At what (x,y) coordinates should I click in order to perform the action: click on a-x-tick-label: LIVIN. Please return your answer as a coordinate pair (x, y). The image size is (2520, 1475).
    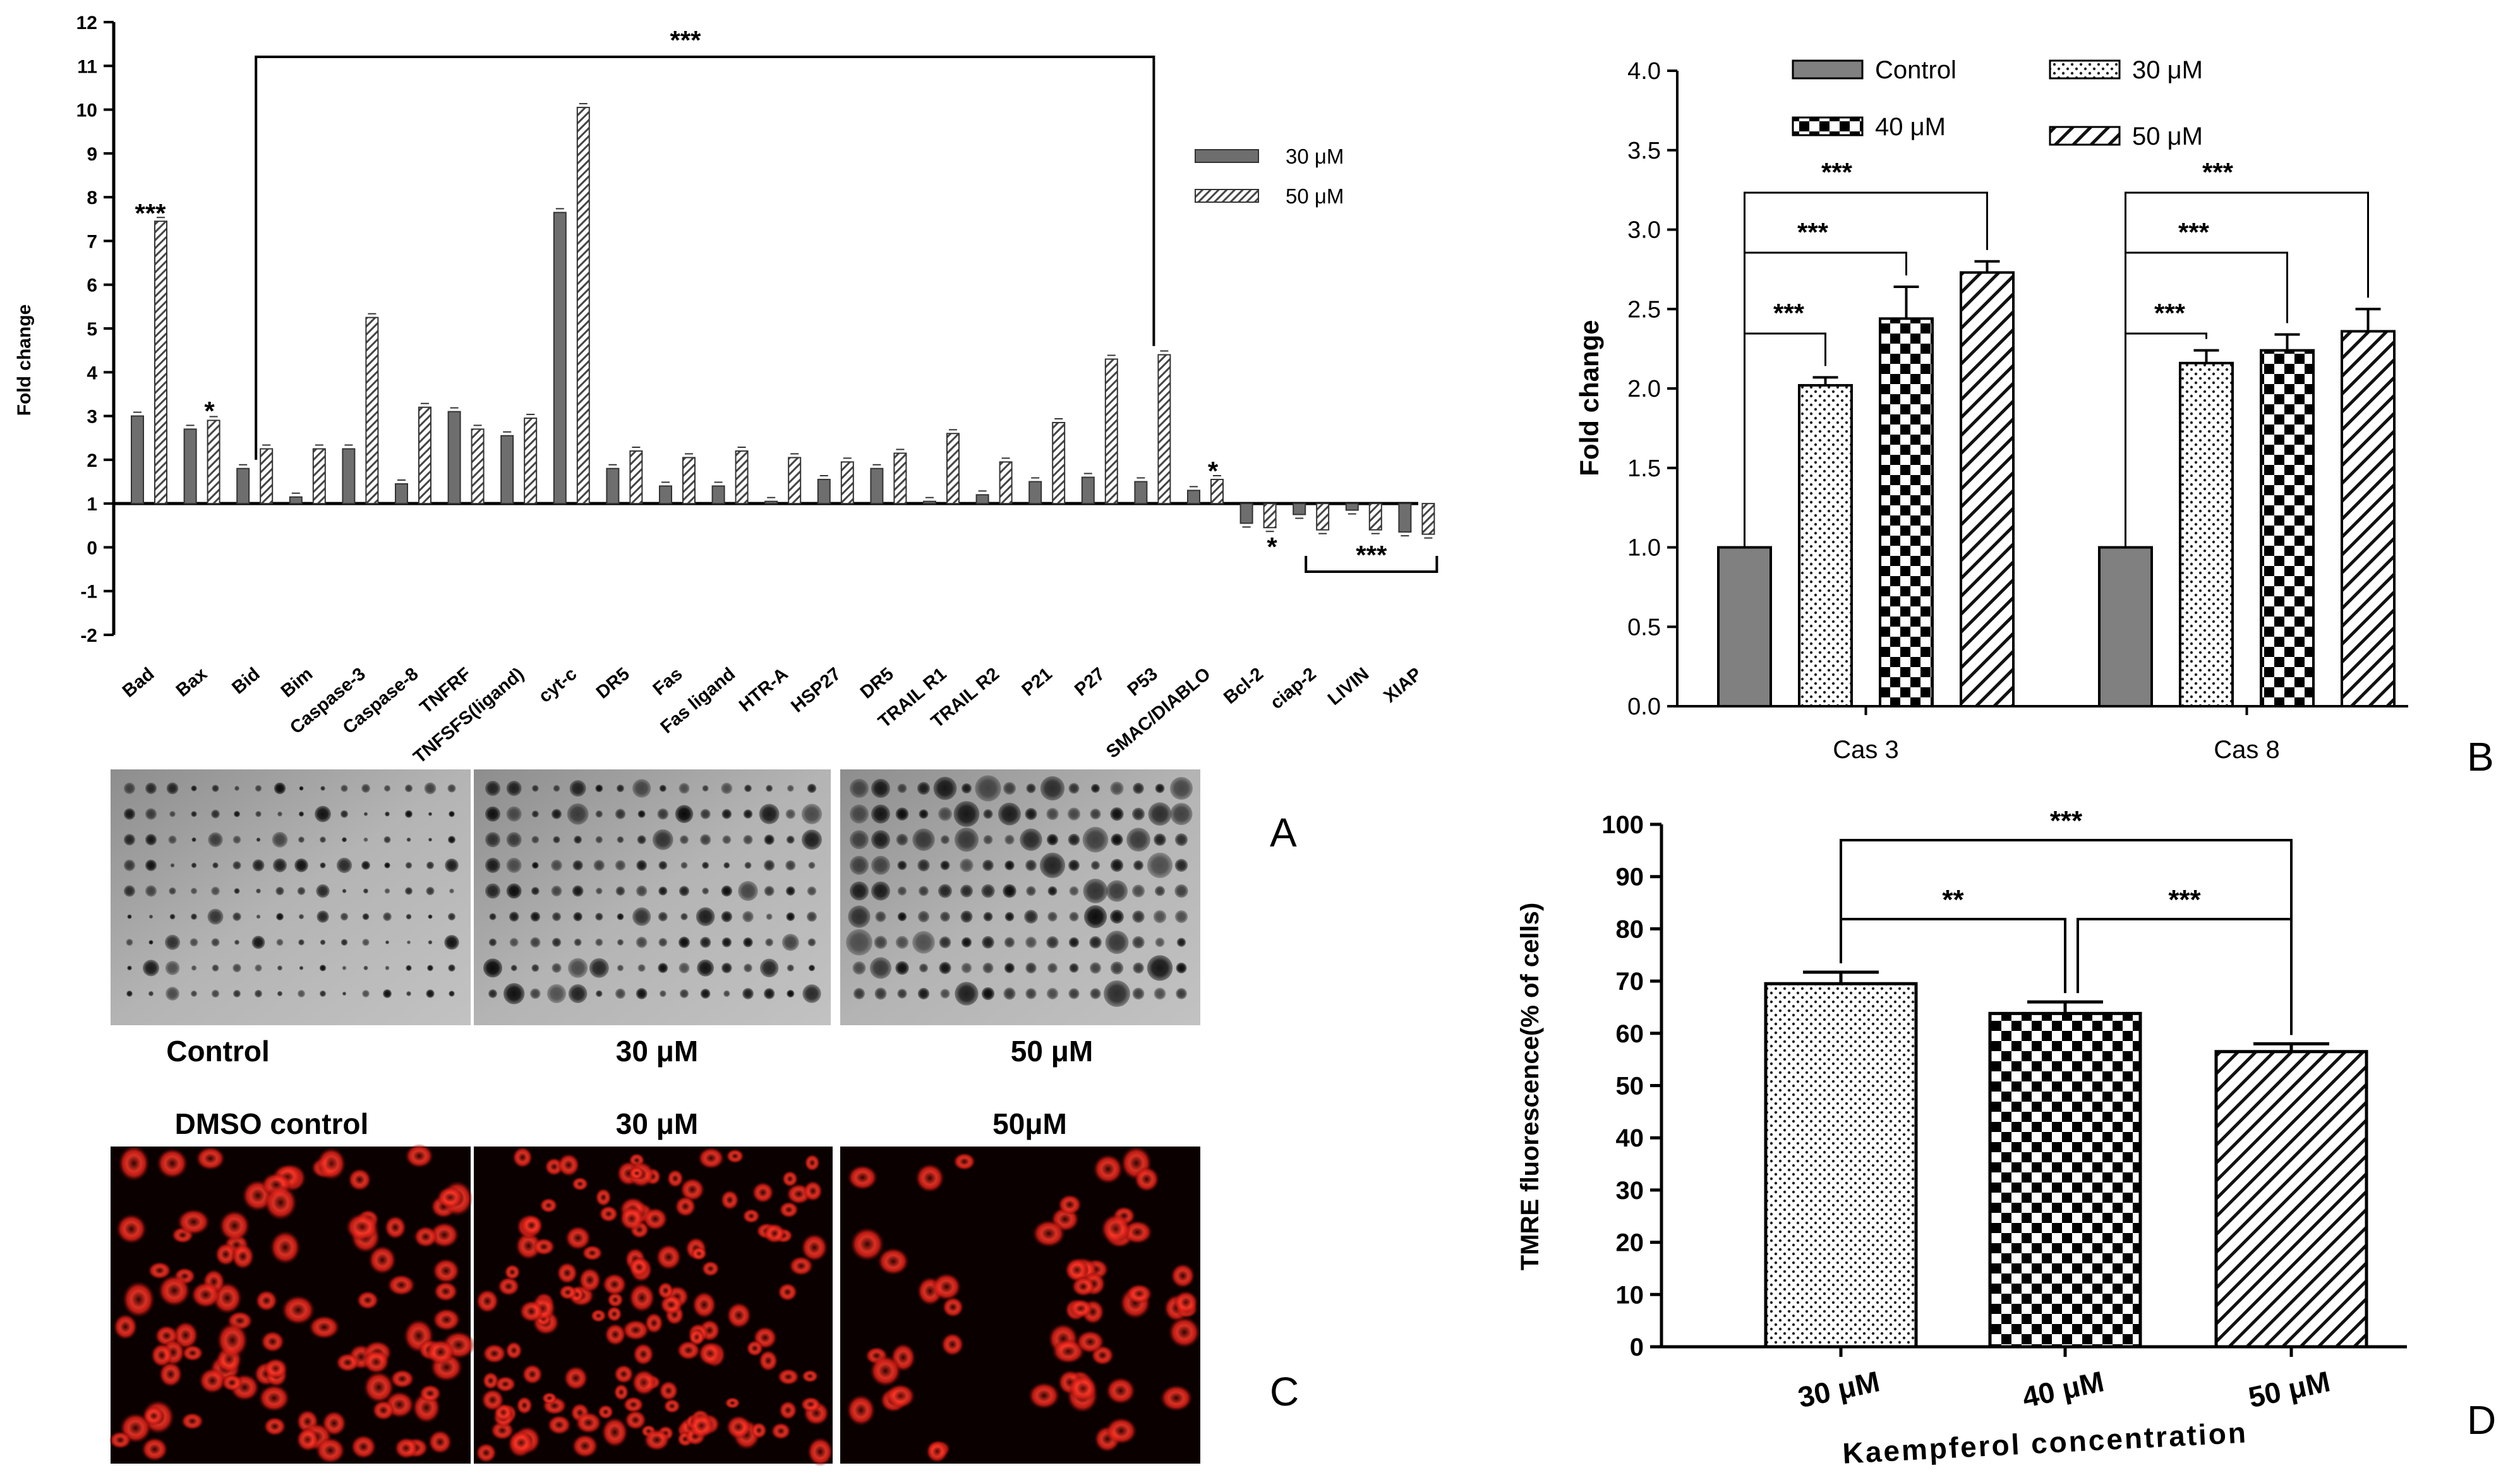
    Looking at the image, I should click on (1348, 686).